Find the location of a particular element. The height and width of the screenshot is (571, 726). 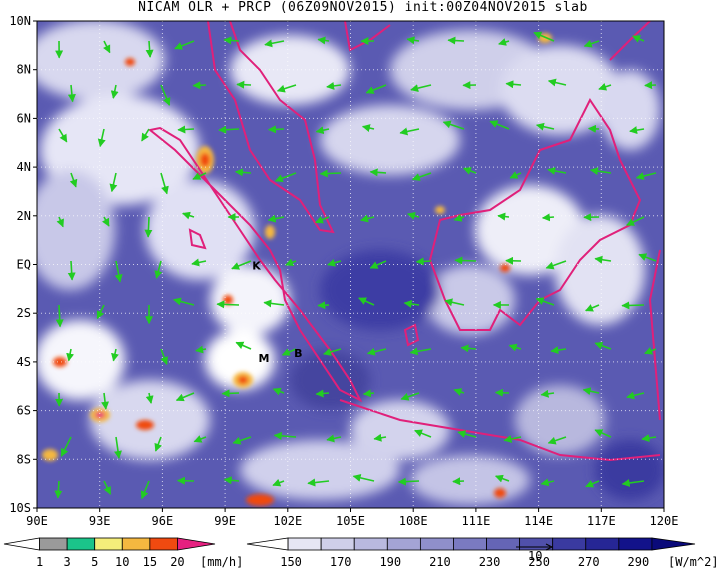

olr-colorbar: 150 170 190 210 230 250 270 290 is located at coordinates (471, 553).